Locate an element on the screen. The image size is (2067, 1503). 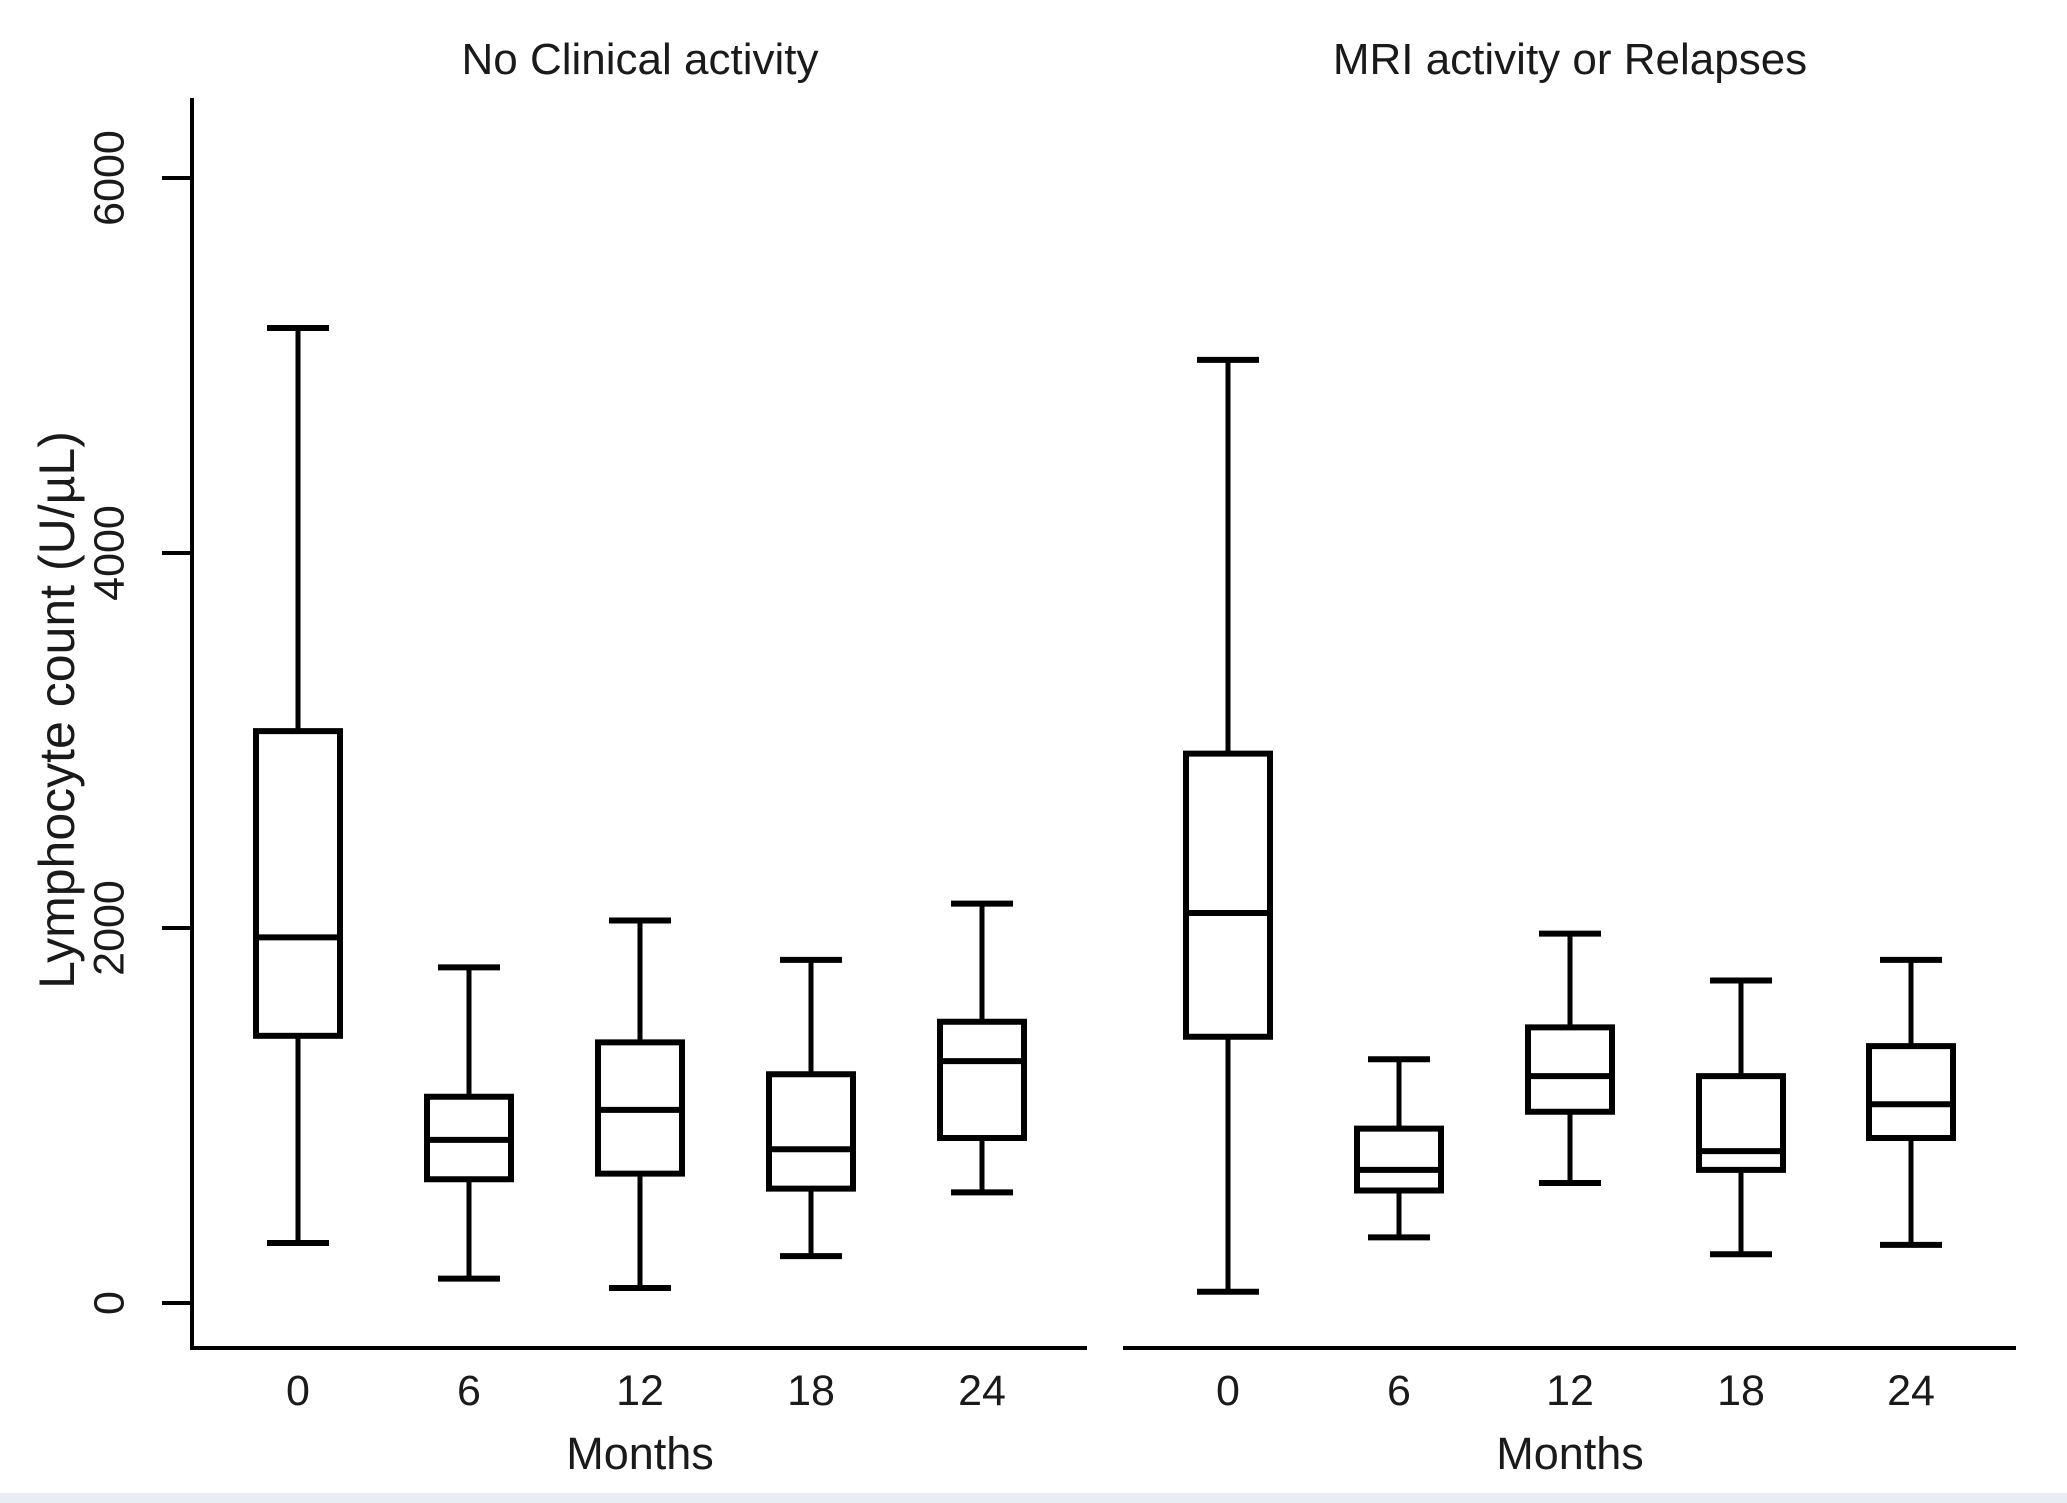
x-axis-title-left: Months is located at coordinates (640, 1453).